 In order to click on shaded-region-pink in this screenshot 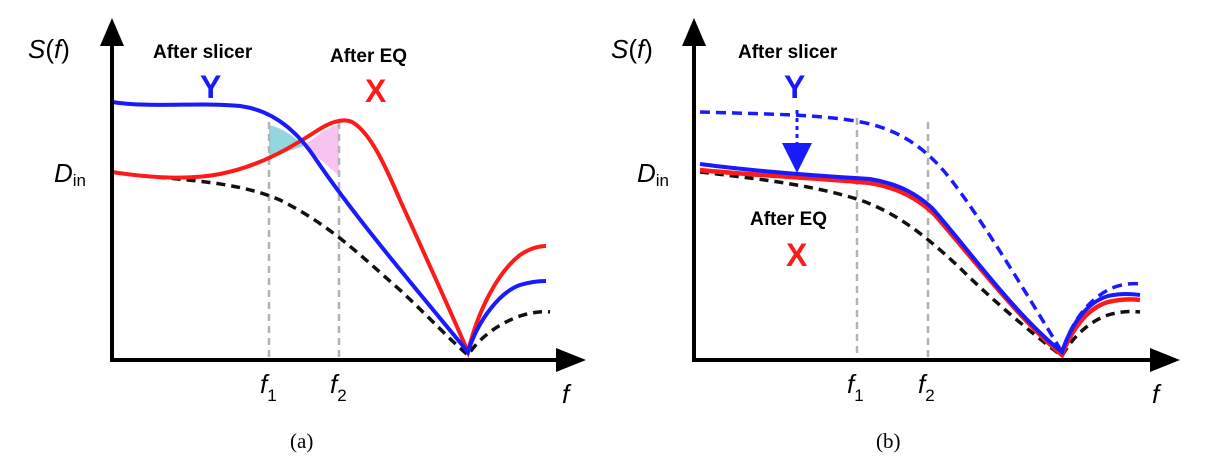, I will do `click(321, 150)`.